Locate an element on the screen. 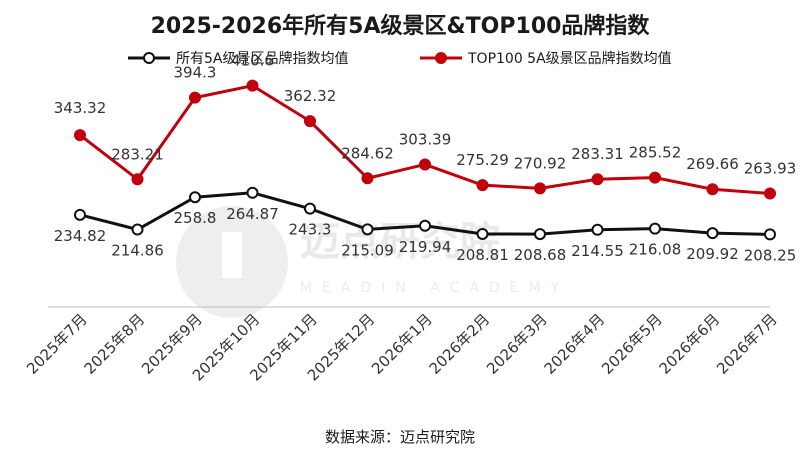 Image resolution: width=800 pixels, height=454 pixels. watermark: 迈点研究院 MEADIN ACADEMY is located at coordinates (372, 262).